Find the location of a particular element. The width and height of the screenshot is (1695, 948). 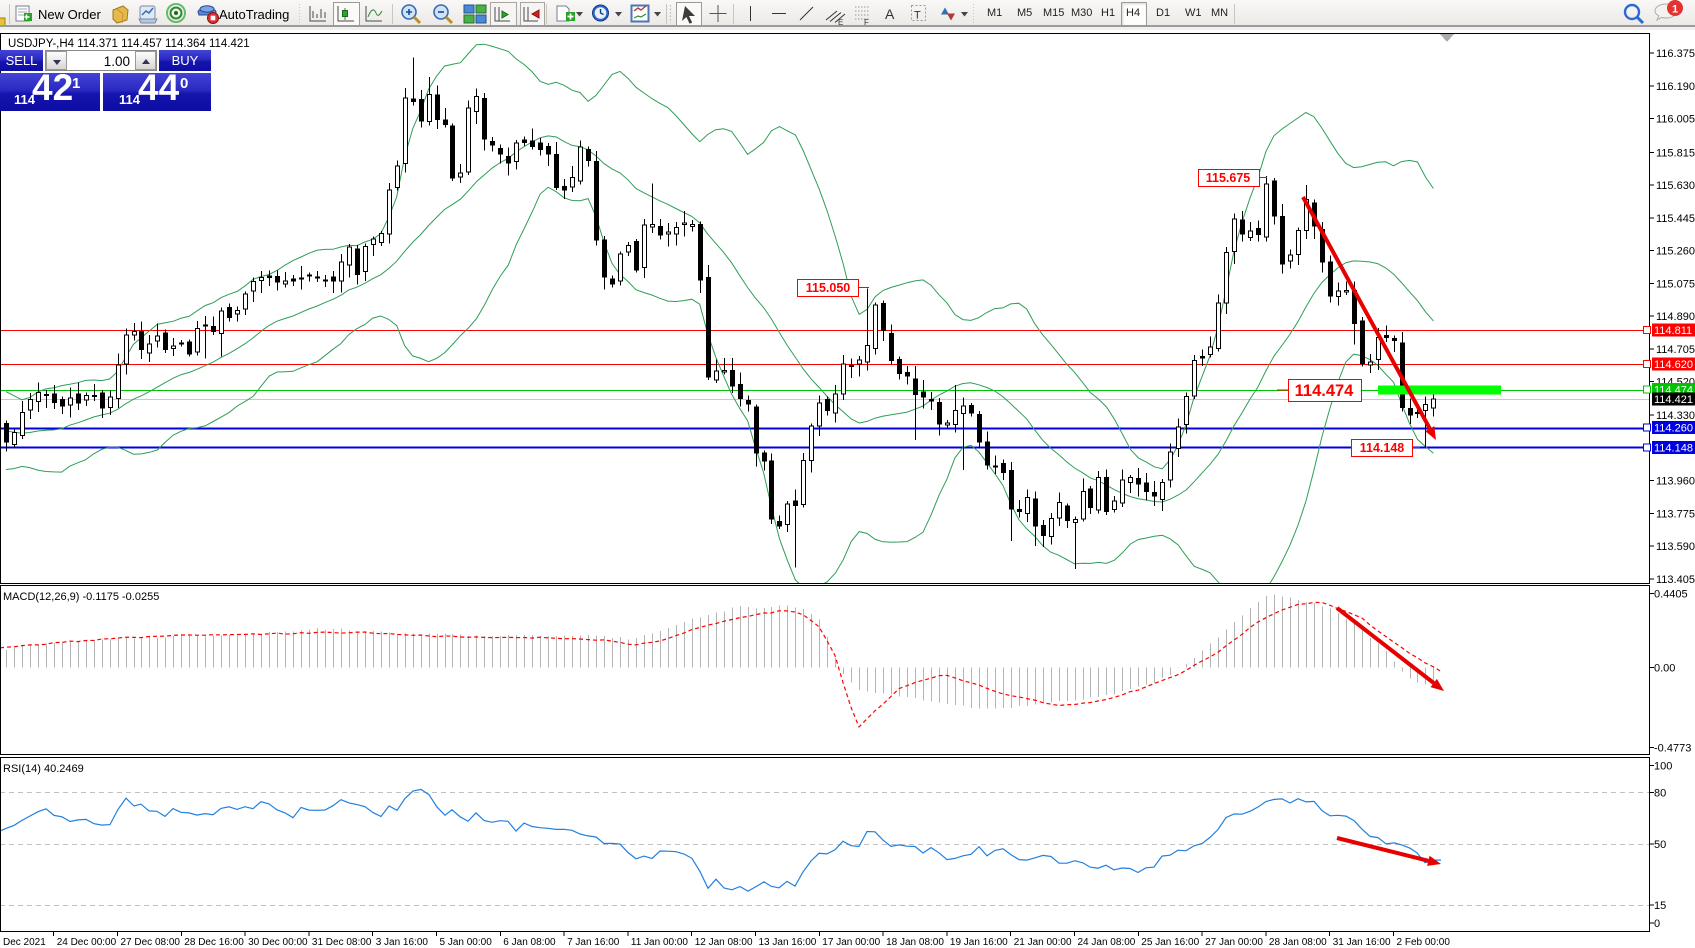

svg-text: 116.190 is located at coordinates (1675, 87).